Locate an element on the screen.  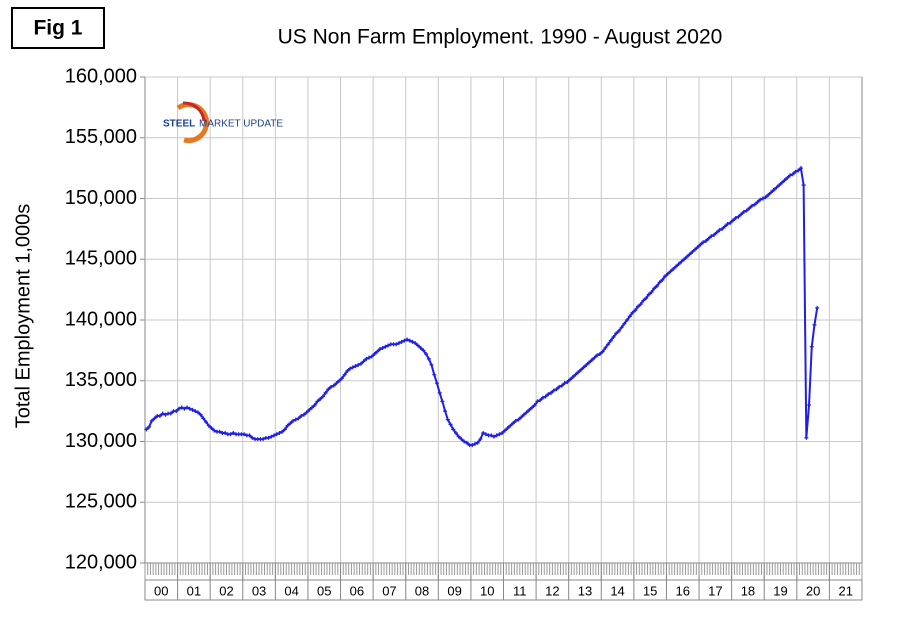
x-tick-label: 04 is located at coordinates (291, 590).